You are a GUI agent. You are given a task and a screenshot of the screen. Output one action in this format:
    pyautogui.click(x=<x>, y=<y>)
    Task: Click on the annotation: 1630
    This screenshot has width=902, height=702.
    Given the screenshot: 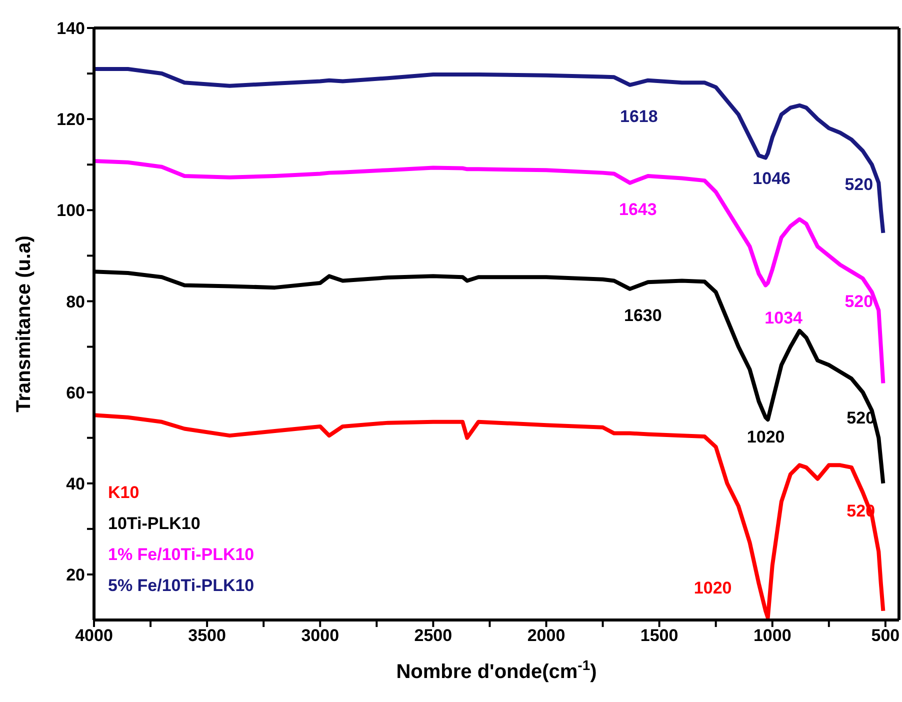 What is the action you would take?
    pyautogui.click(x=643, y=315)
    